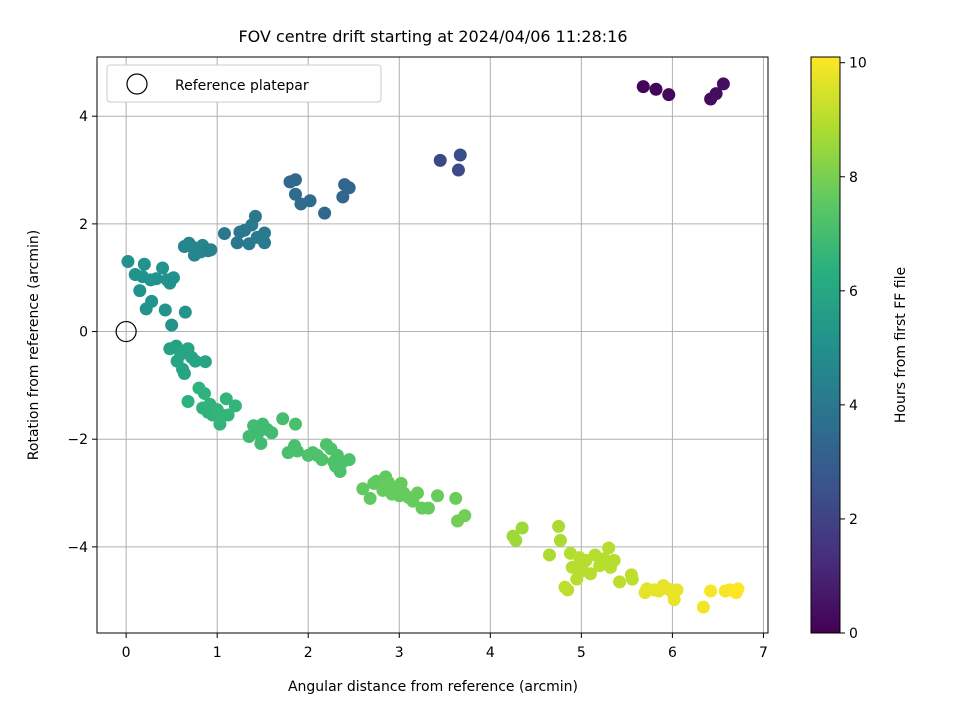  What do you see at coordinates (77, 440) in the screenshot?
I see `y-tick-label: −2` at bounding box center [77, 440].